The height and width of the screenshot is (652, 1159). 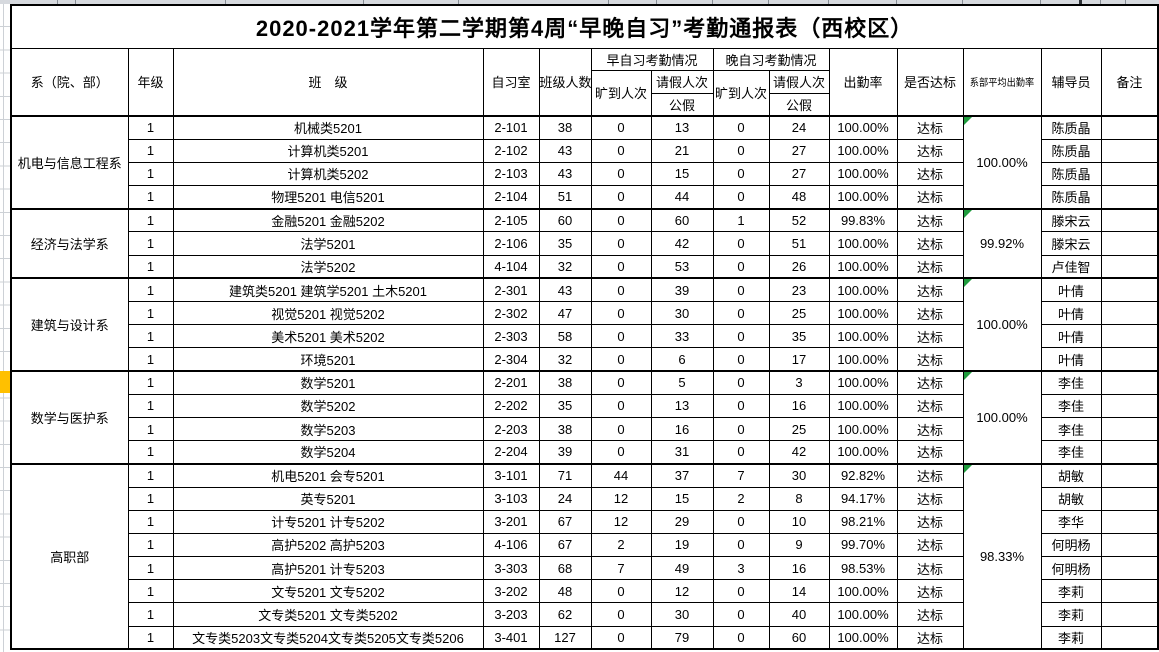 What do you see at coordinates (328, 405) in the screenshot?
I see `class-cell: 数学5202` at bounding box center [328, 405].